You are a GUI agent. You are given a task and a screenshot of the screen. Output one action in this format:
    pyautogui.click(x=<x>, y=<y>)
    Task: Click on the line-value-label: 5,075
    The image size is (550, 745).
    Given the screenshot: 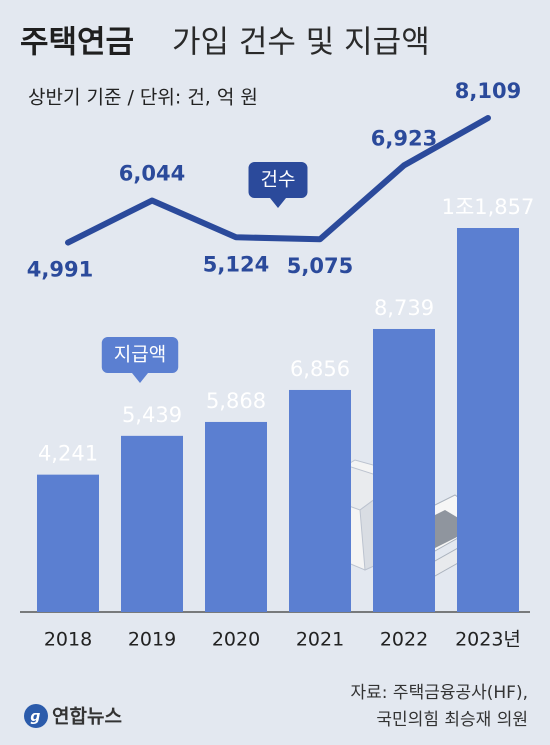 What is the action you would take?
    pyautogui.click(x=320, y=266)
    